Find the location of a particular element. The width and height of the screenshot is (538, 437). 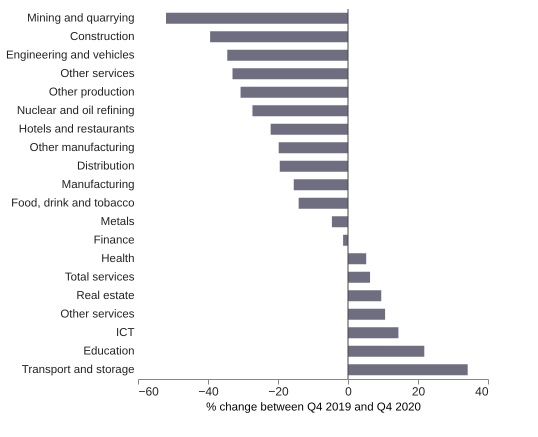

y-tick-label: Mining and quarrying is located at coordinates (80, 18).